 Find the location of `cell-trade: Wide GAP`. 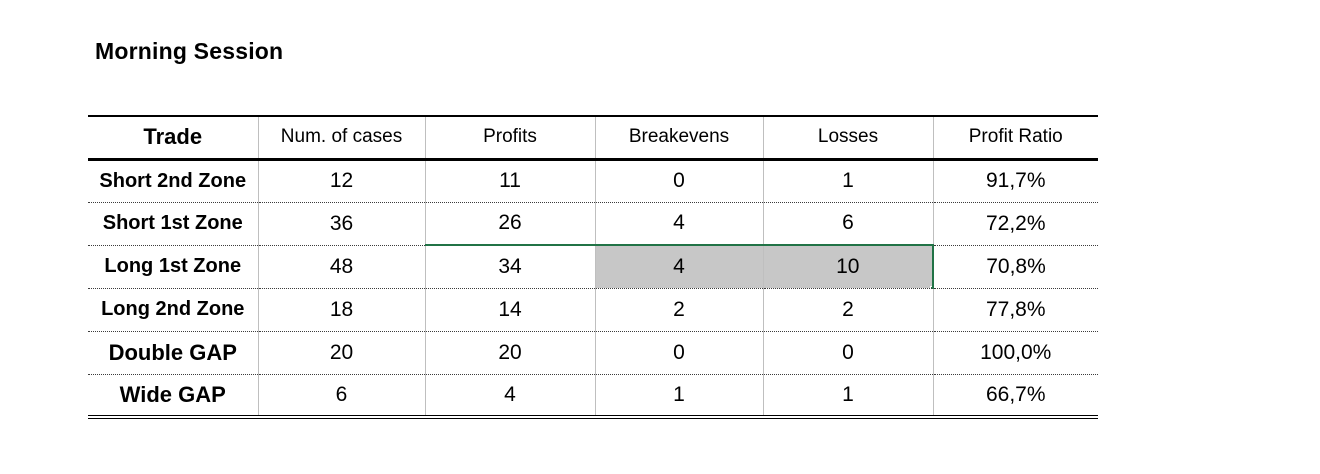

cell-trade: Wide GAP is located at coordinates (173, 396).